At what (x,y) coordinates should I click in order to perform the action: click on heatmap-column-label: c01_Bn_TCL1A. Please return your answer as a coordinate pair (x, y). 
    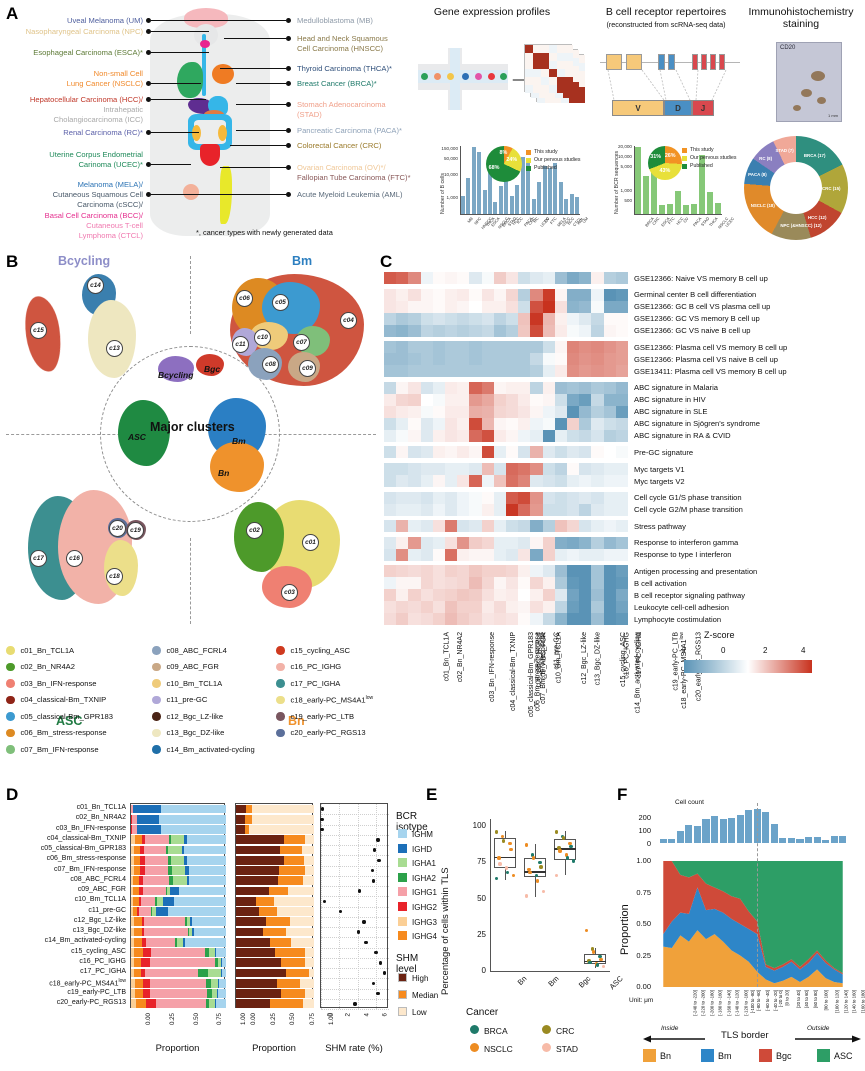
    Looking at the image, I should click on (447, 657).